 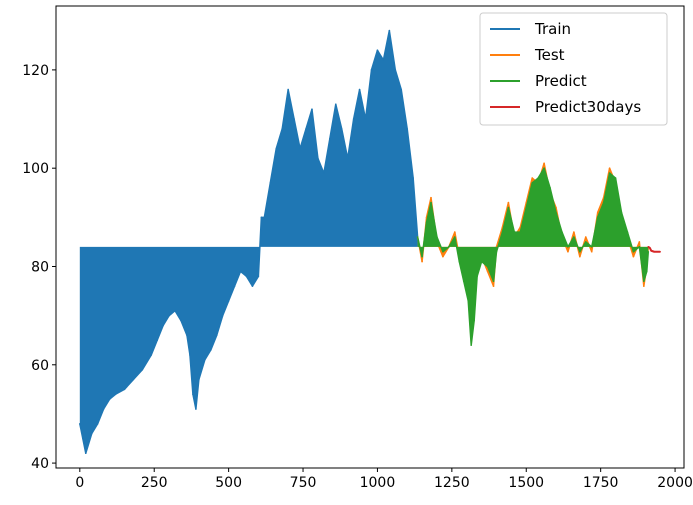 What do you see at coordinates (552, 29) in the screenshot?
I see `legend-label-train: Train` at bounding box center [552, 29].